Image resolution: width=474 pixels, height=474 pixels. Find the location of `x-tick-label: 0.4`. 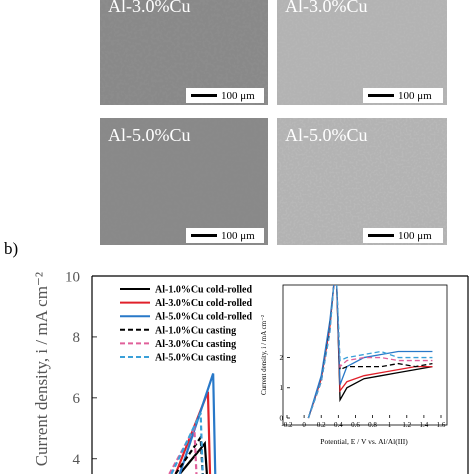

x-tick-label: 0.4 is located at coordinates (338, 425).